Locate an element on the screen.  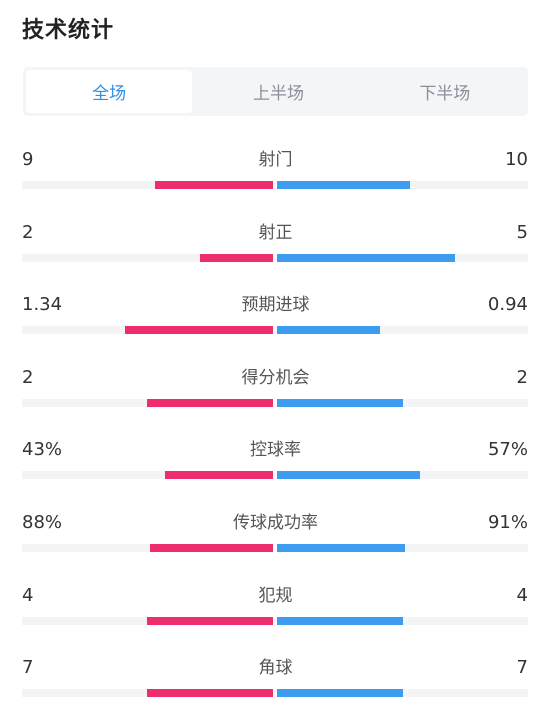
stat-row-shots: 9 射门 10 is located at coordinates (275, 178).